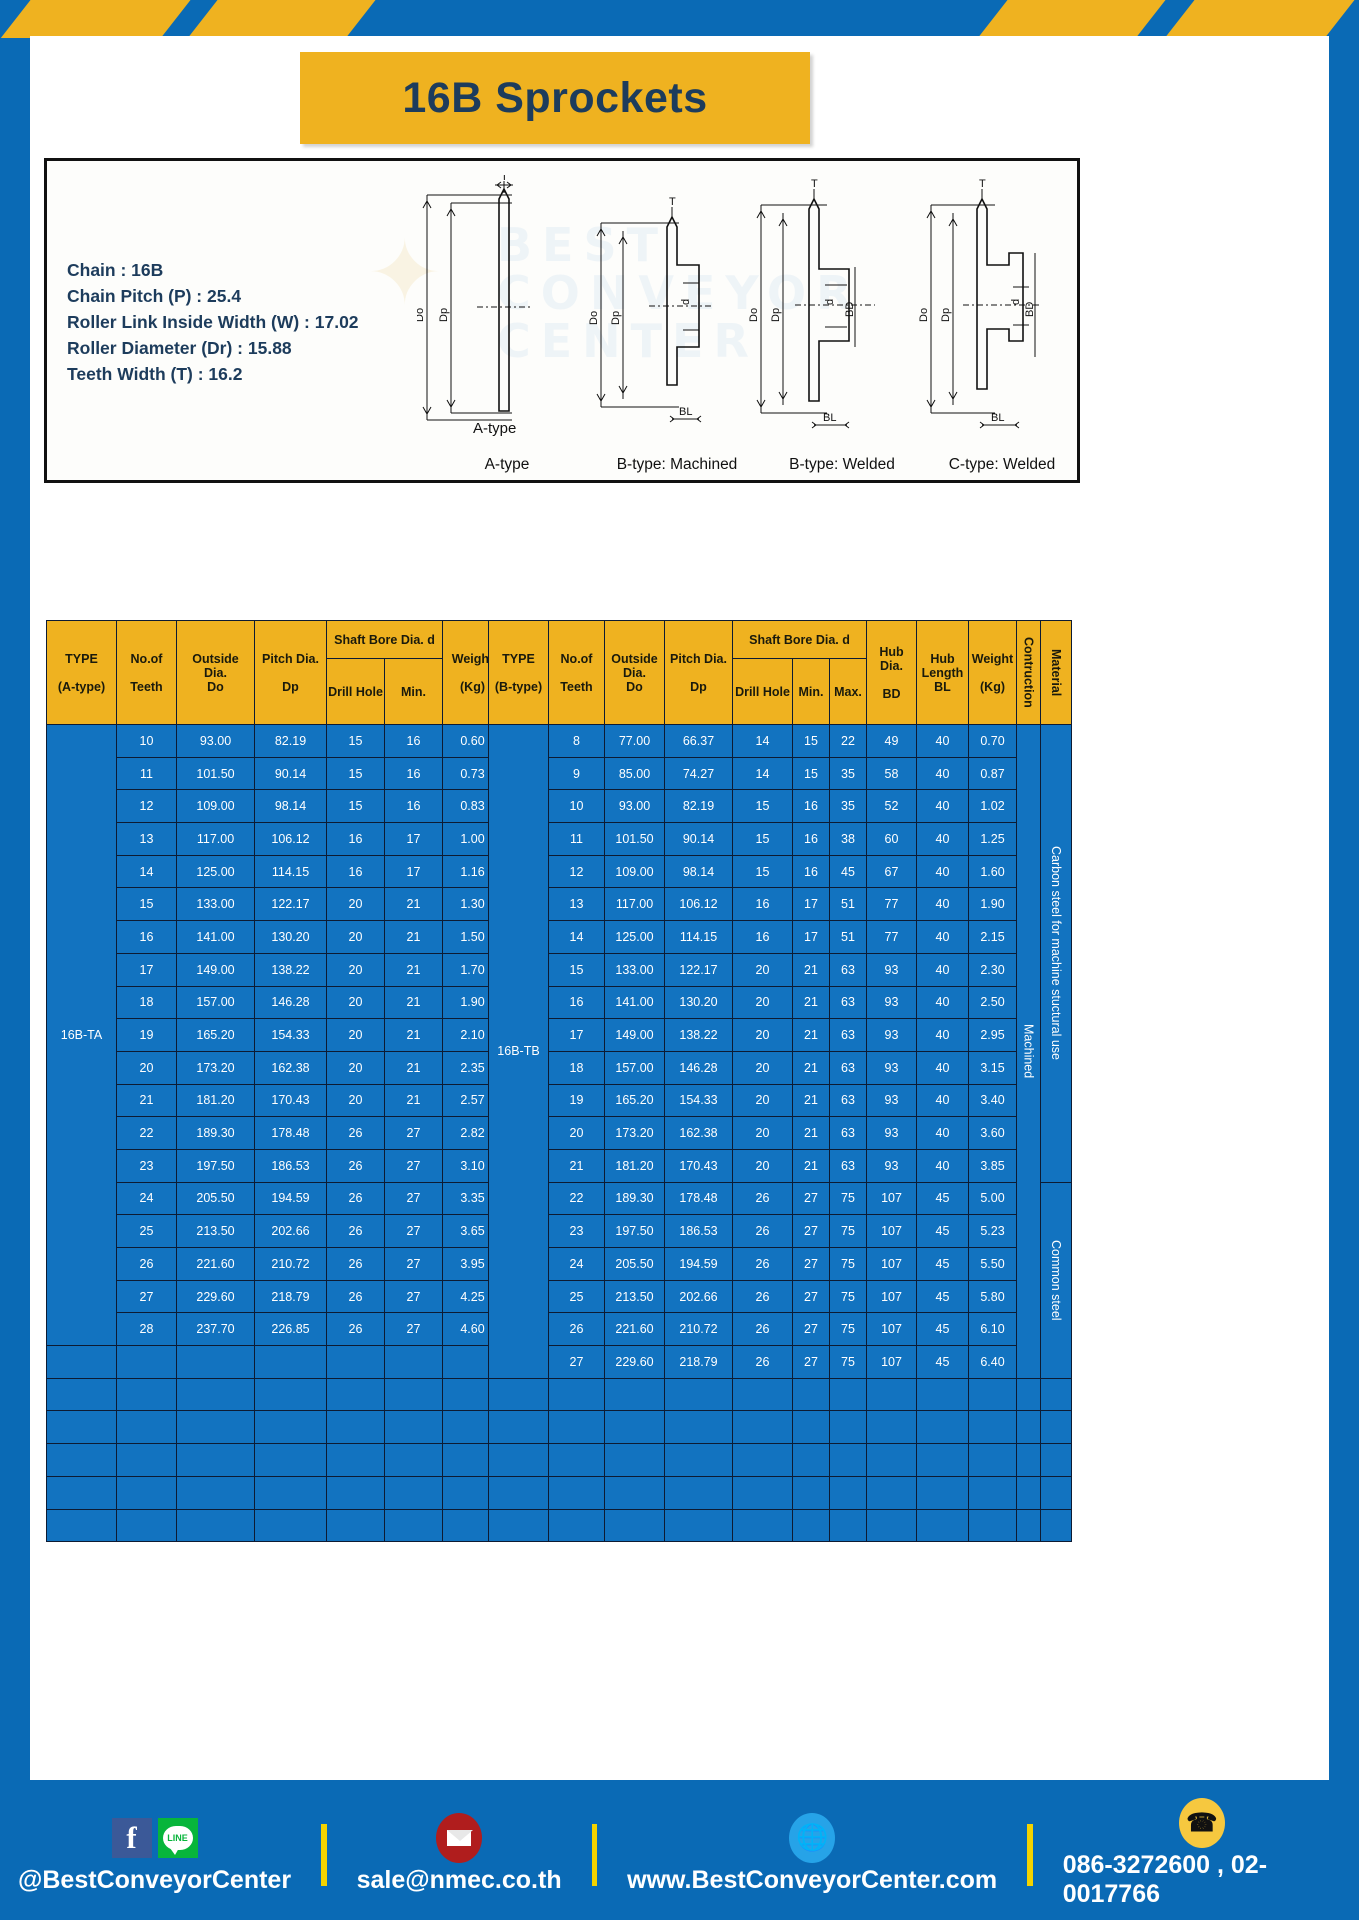  I want to click on rt-cell-max: 38, so click(848, 839).